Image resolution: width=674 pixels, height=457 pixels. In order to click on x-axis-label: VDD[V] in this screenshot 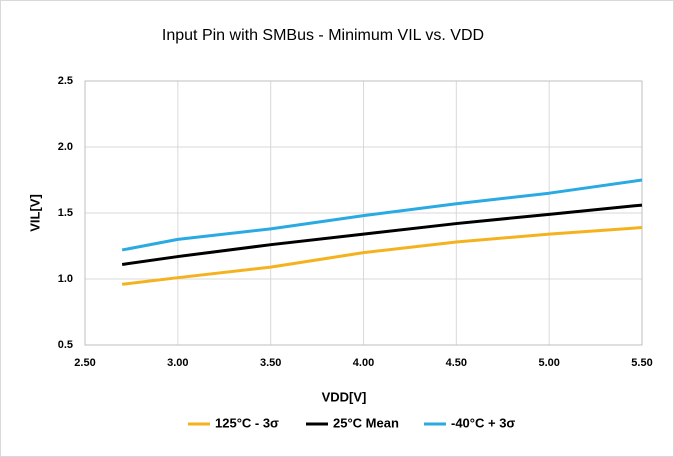, I will do `click(344, 396)`.